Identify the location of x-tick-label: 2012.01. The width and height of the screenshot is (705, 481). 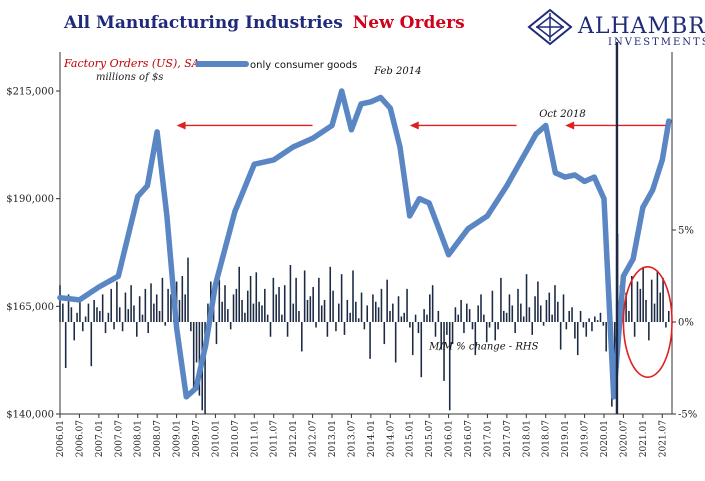
(294, 438).